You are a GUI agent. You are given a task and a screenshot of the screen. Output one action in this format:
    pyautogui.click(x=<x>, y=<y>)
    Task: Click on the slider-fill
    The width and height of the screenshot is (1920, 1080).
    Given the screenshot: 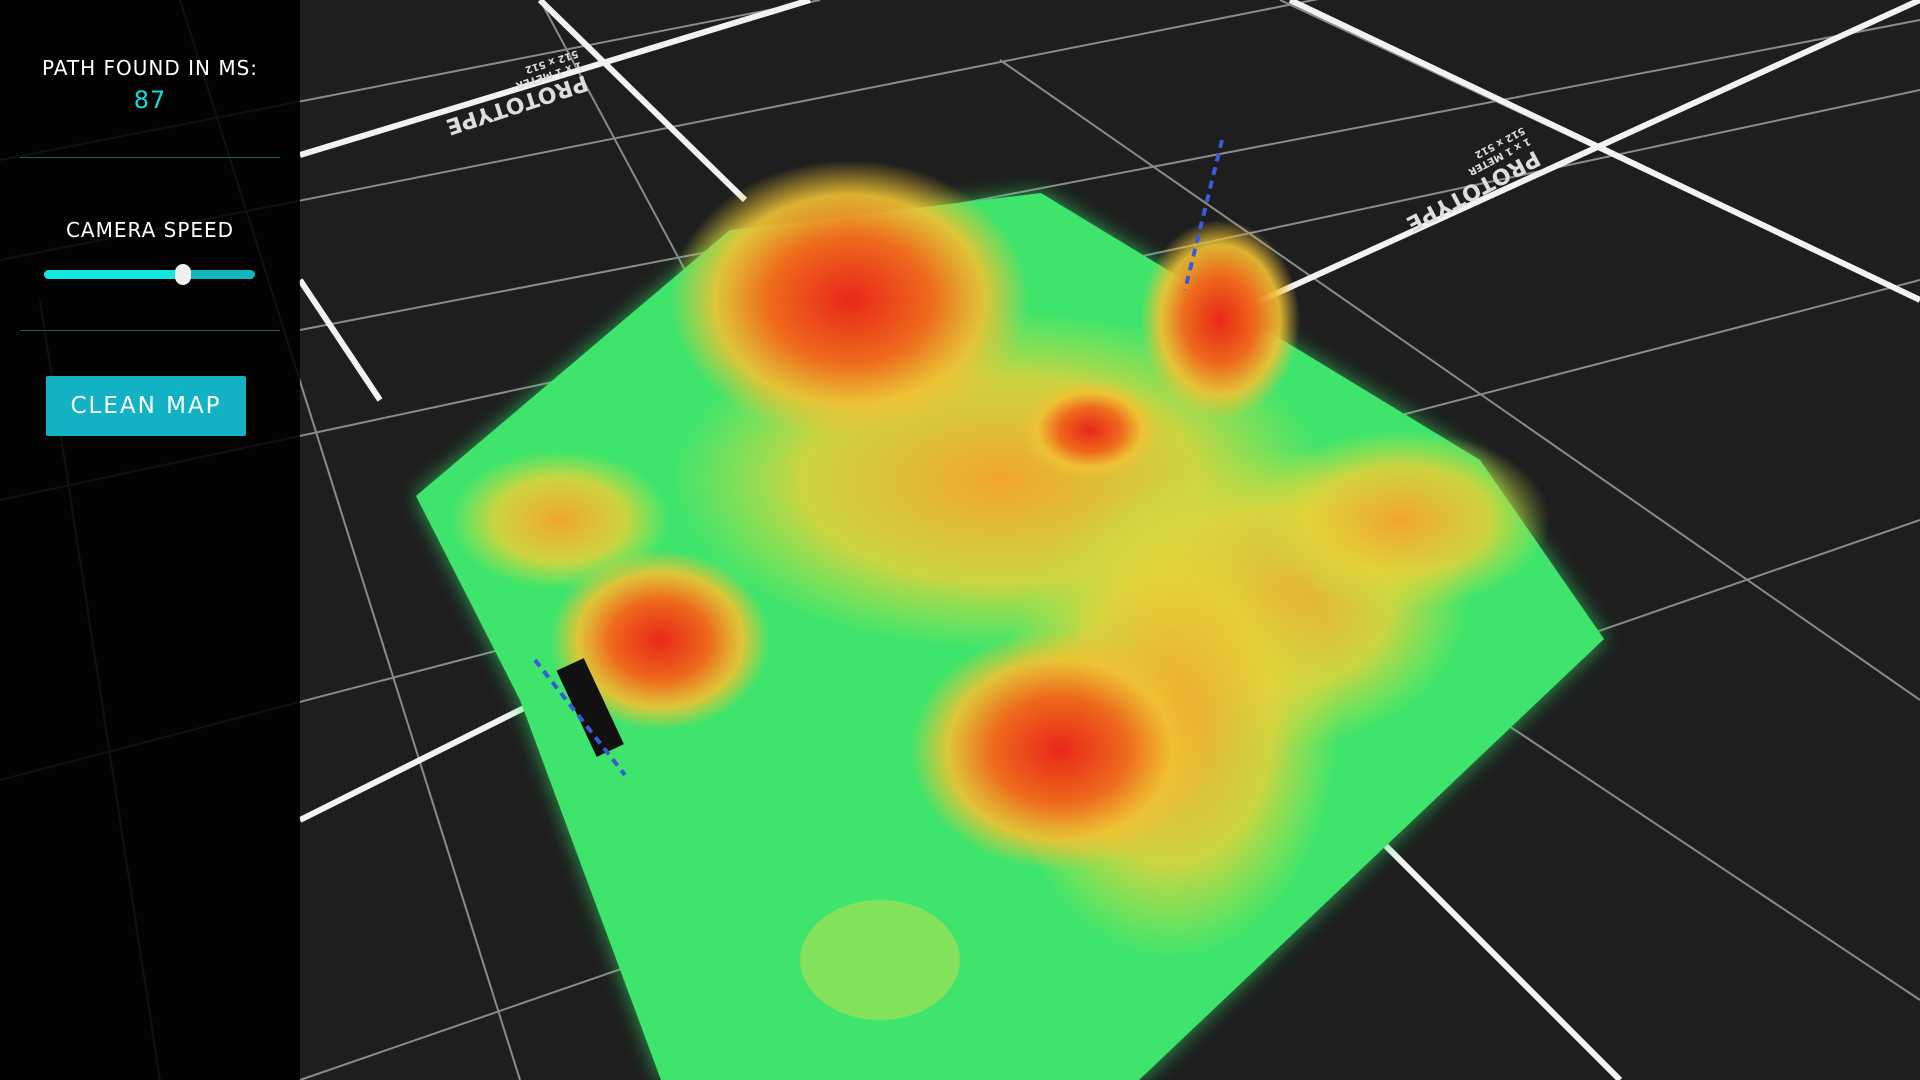 What is the action you would take?
    pyautogui.click(x=114, y=274)
    